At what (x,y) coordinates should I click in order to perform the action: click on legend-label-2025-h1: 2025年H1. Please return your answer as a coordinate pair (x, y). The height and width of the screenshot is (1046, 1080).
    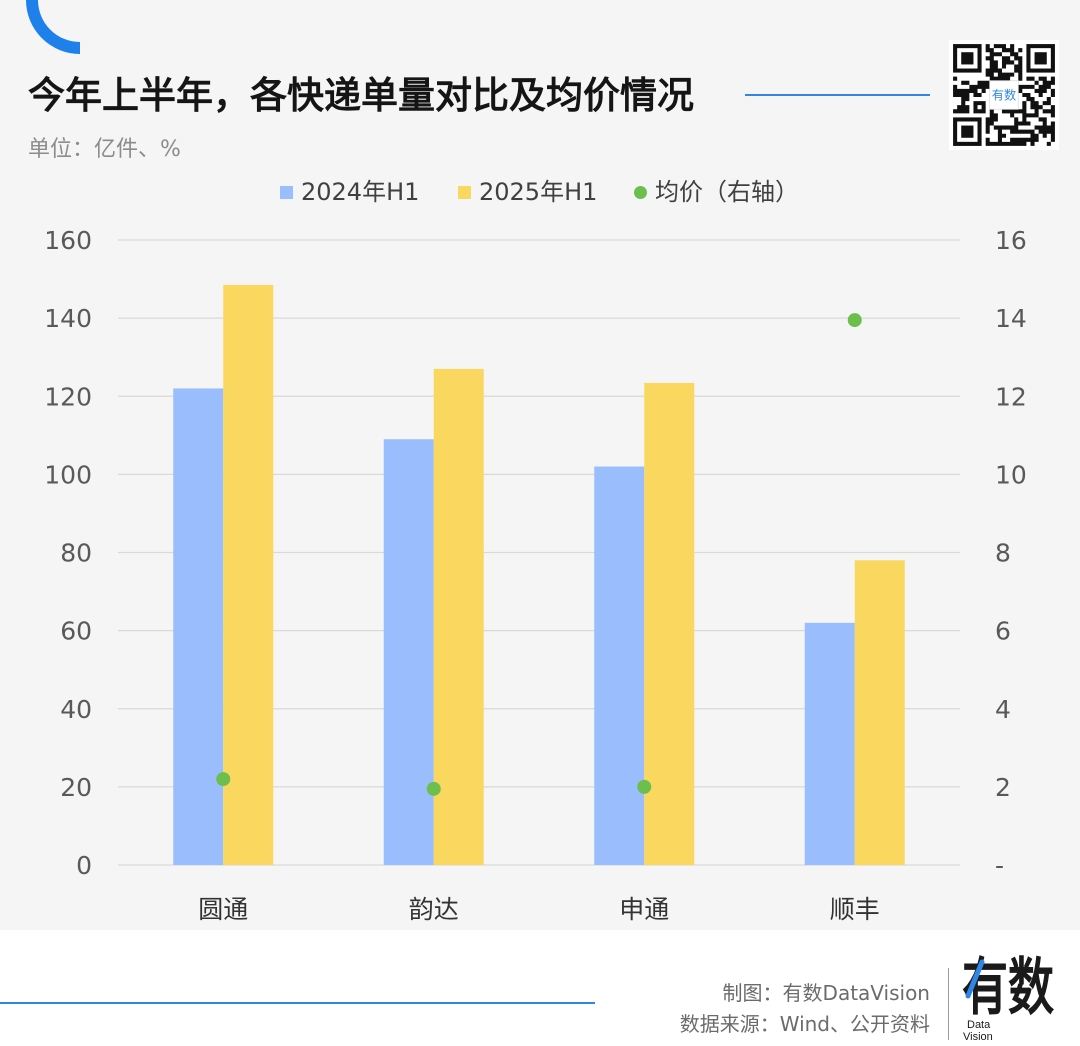
    Looking at the image, I should click on (538, 192).